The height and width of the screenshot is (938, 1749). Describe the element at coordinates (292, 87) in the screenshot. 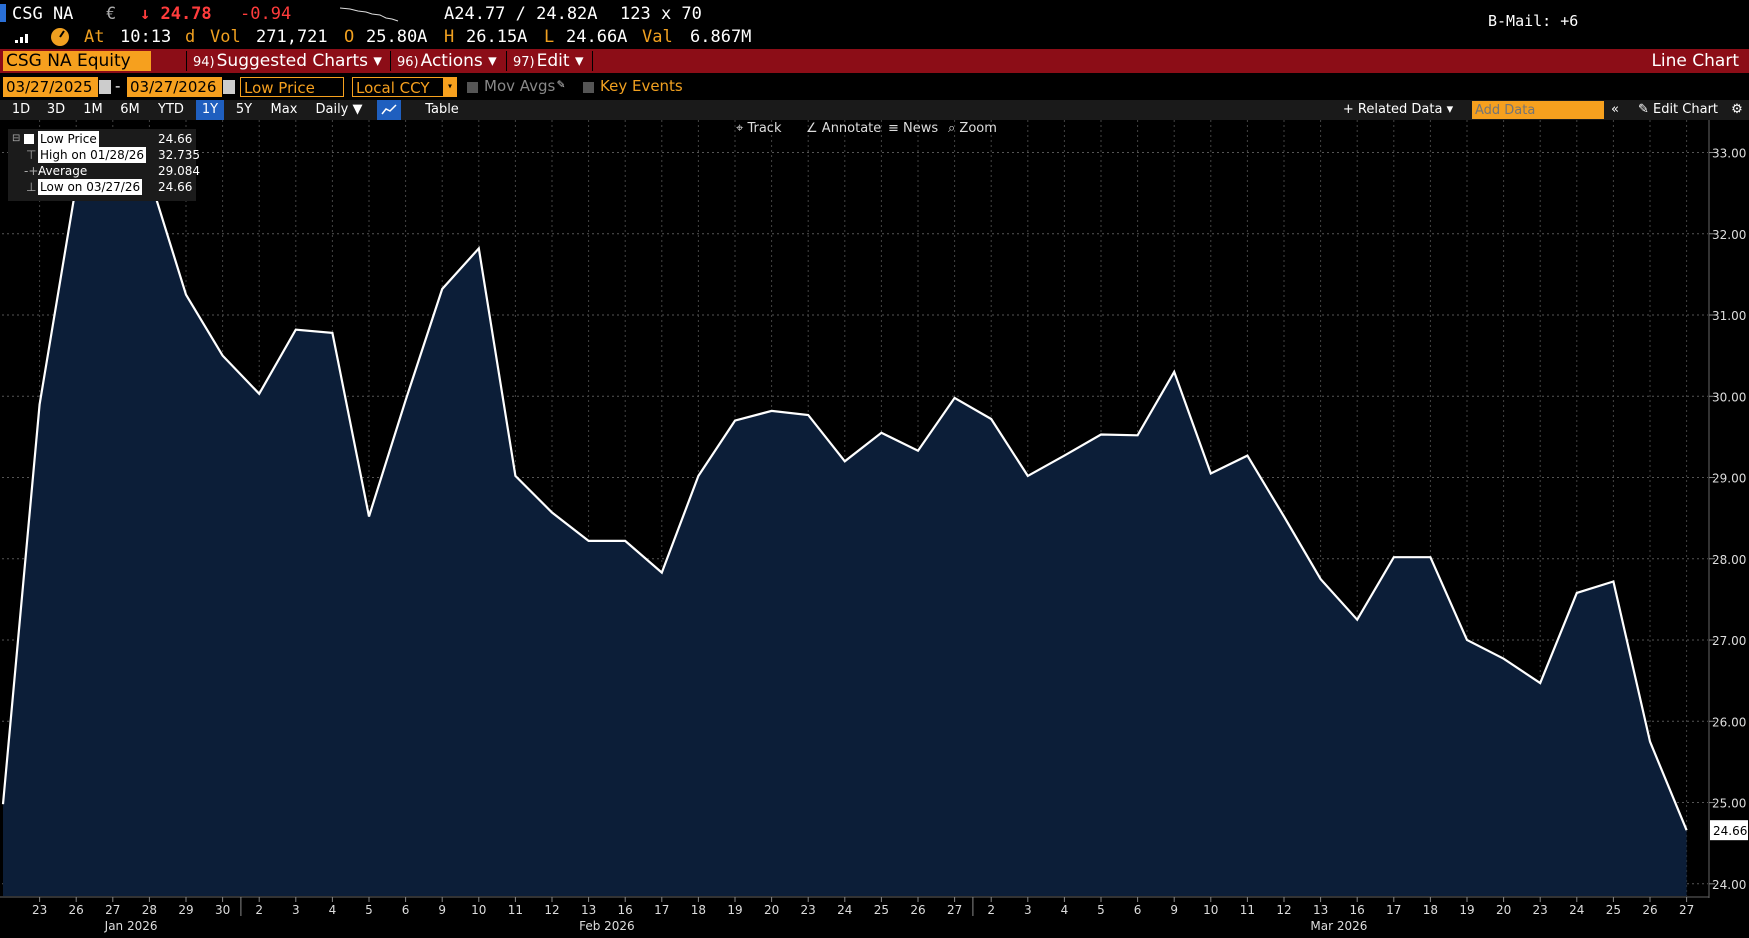

I see `field-selector: Low Price` at that location.